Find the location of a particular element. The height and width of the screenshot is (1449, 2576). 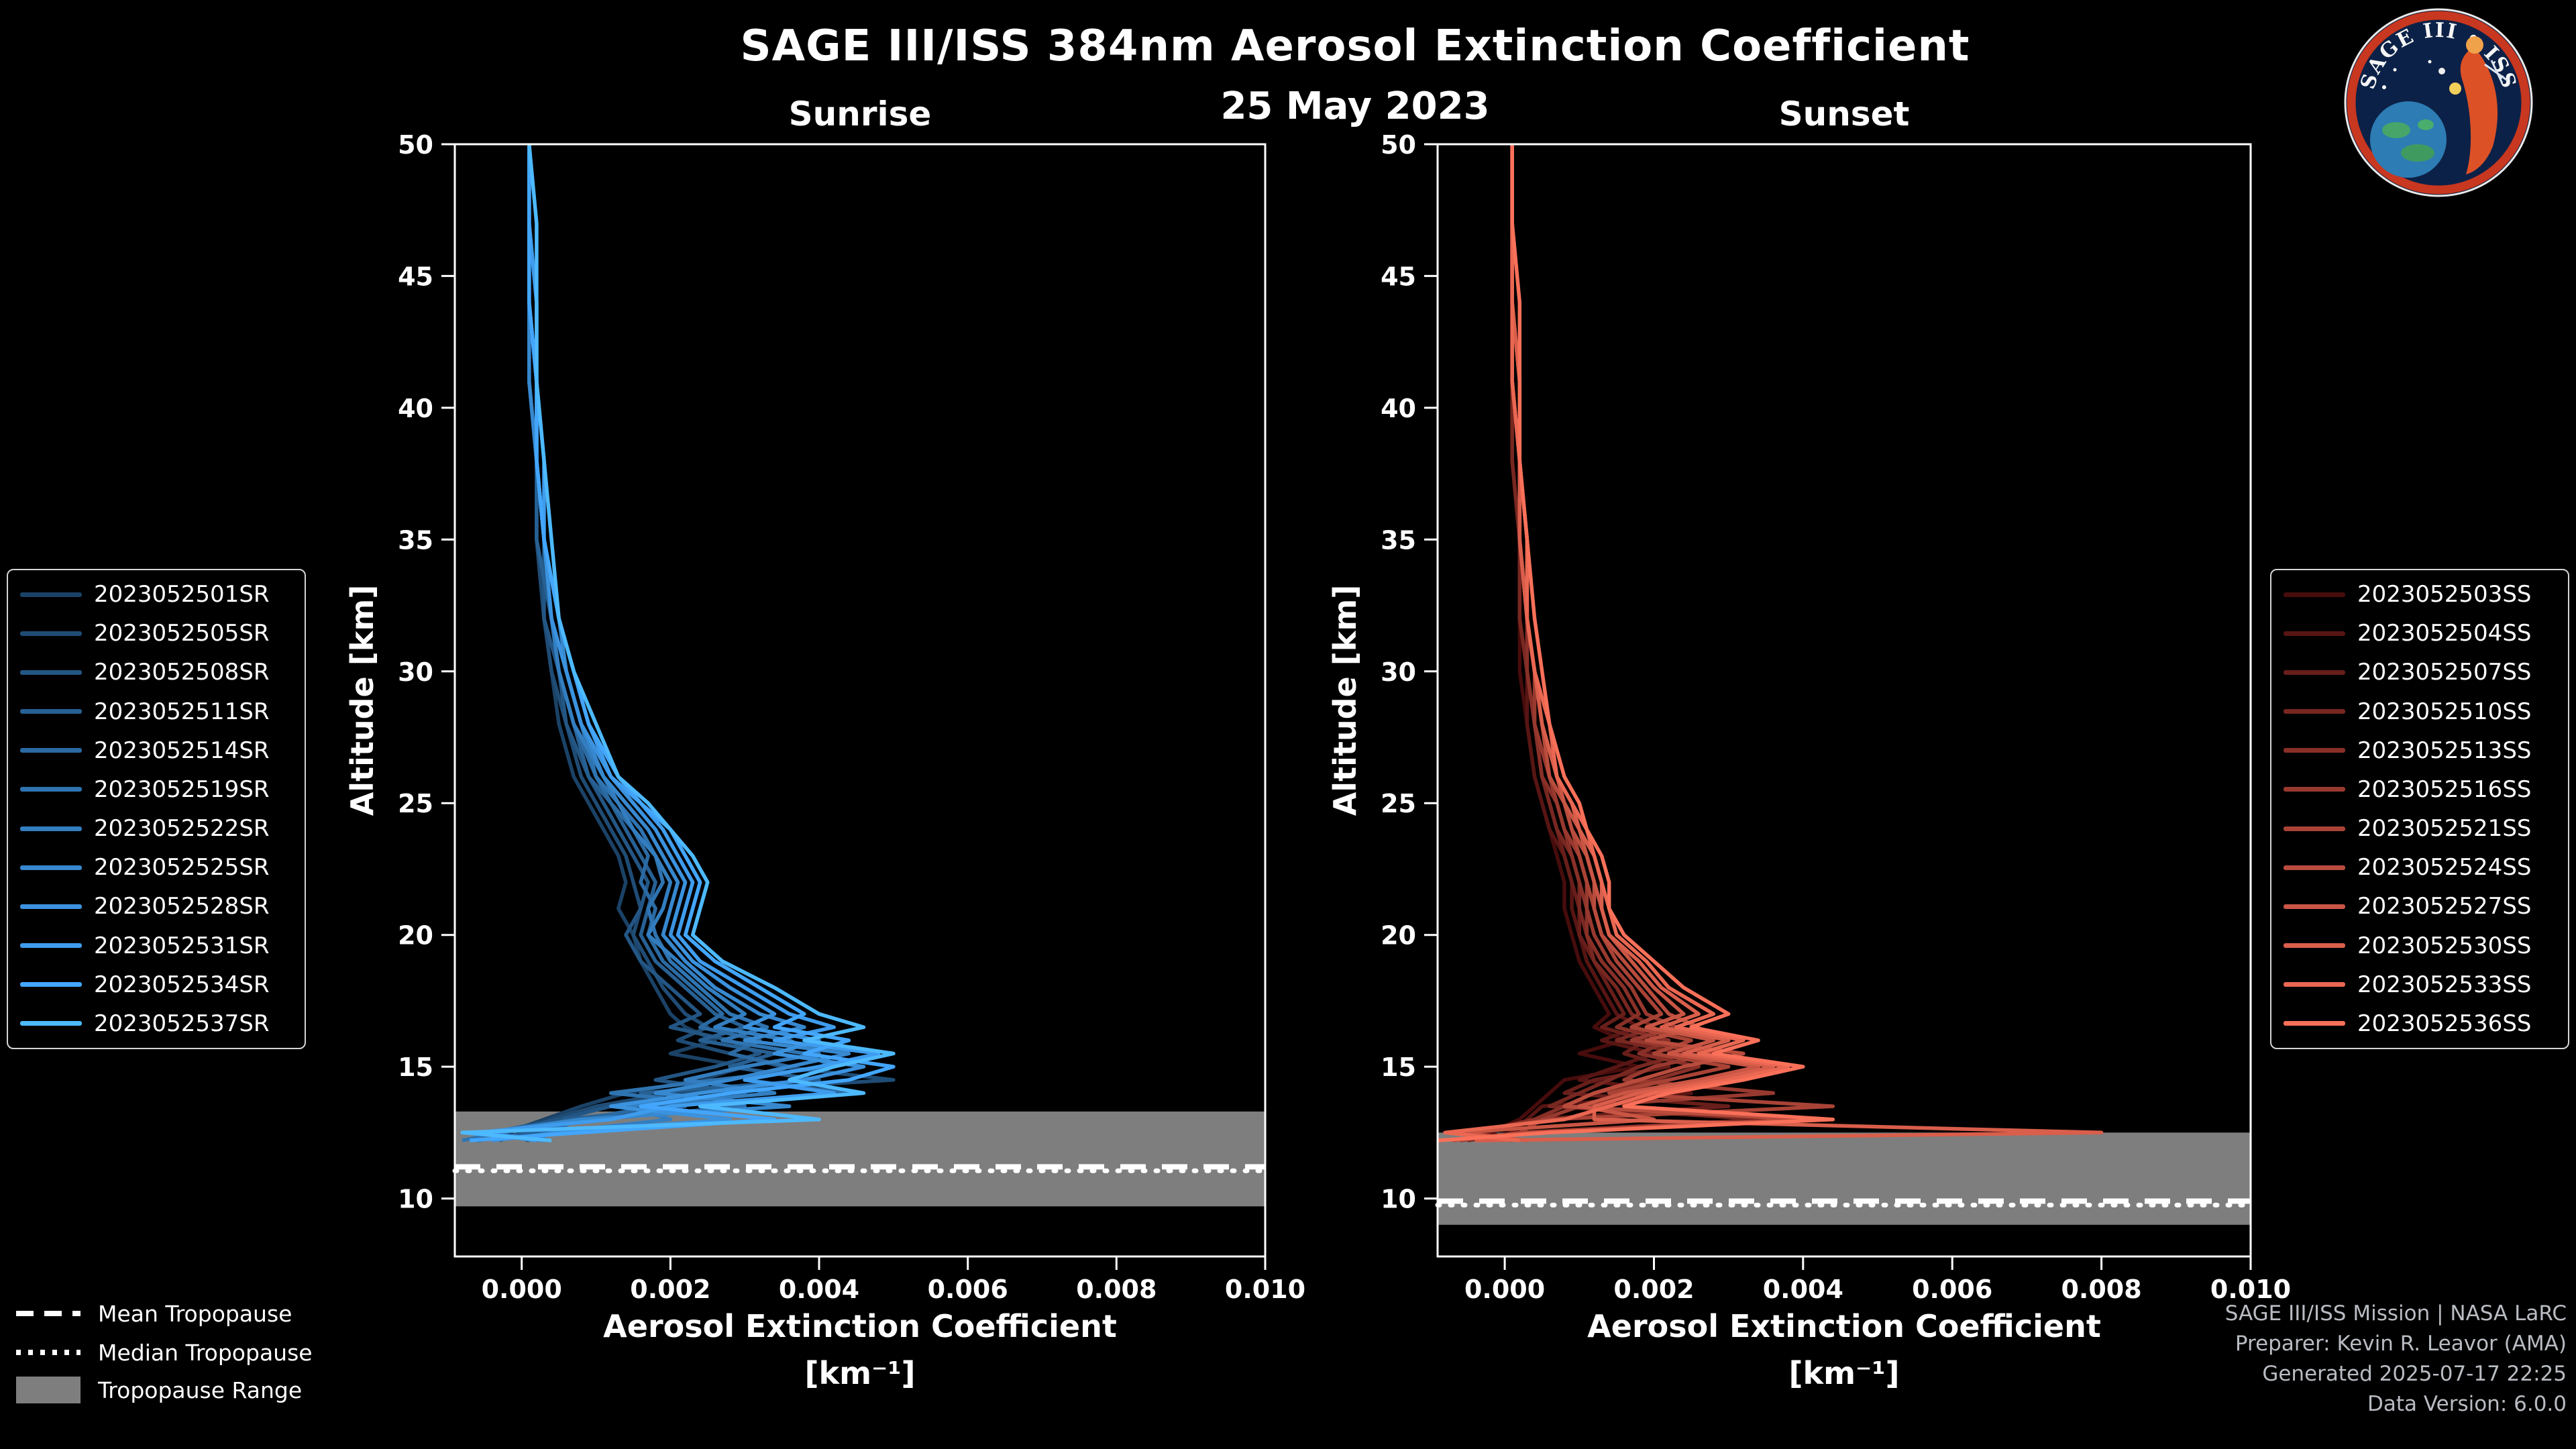

logo-iss is located at coordinates (2496, 72).